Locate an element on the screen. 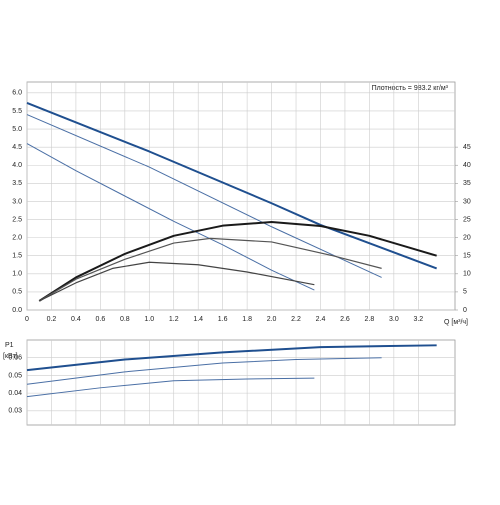 The width and height of the screenshot is (500, 505). x-axis-label: Q [м³/ч] is located at coordinates (456, 322).